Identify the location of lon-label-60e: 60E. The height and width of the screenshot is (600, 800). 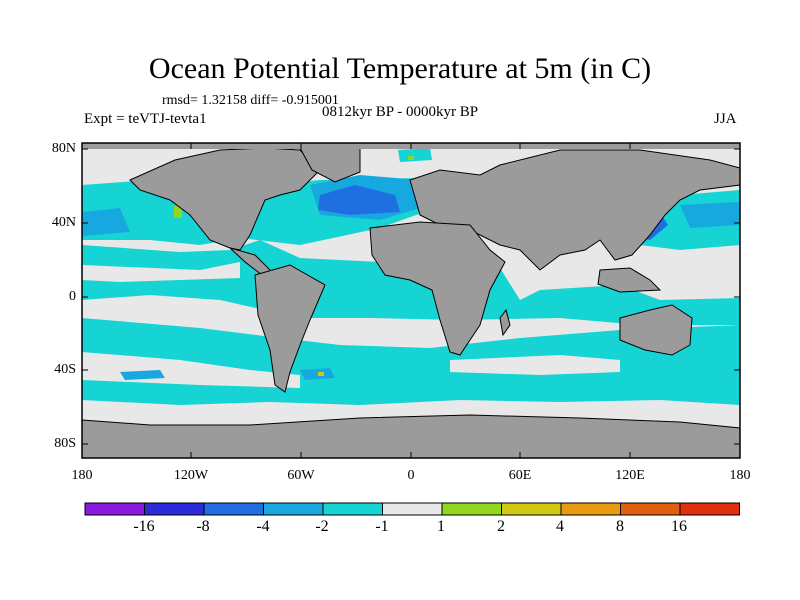
(520, 475).